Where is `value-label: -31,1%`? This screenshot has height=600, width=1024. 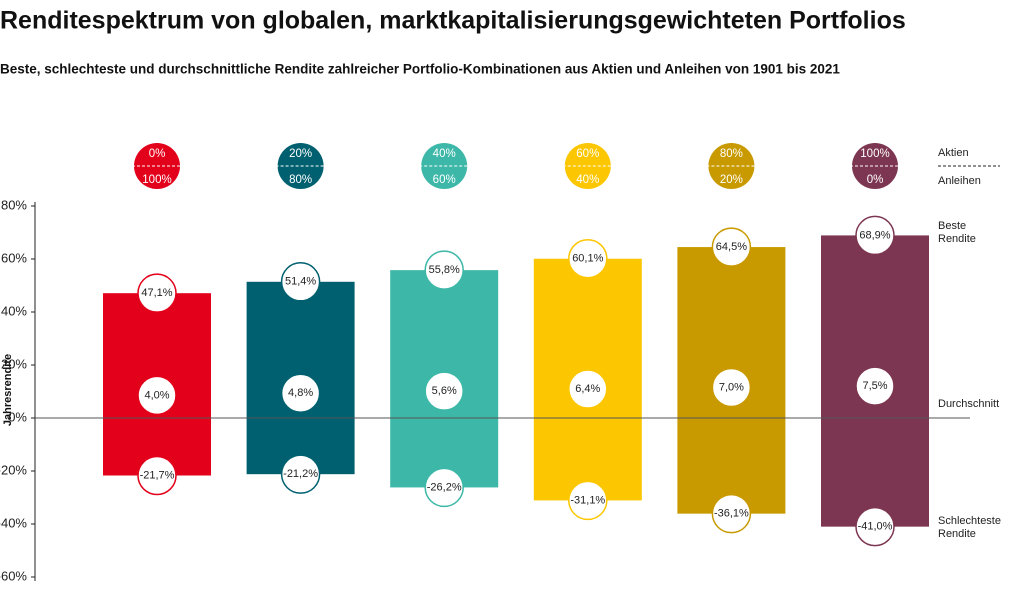 value-label: -31,1% is located at coordinates (587, 500).